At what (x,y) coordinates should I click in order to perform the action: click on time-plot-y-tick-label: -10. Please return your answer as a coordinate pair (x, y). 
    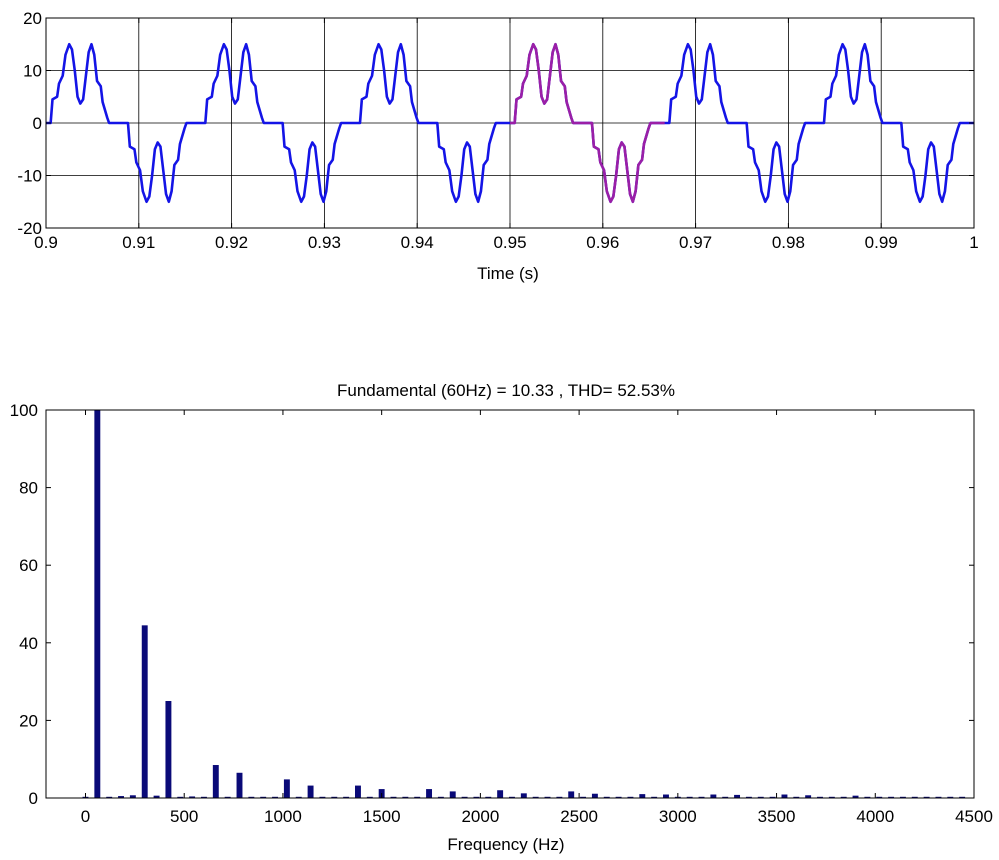
    Looking at the image, I should click on (29, 176).